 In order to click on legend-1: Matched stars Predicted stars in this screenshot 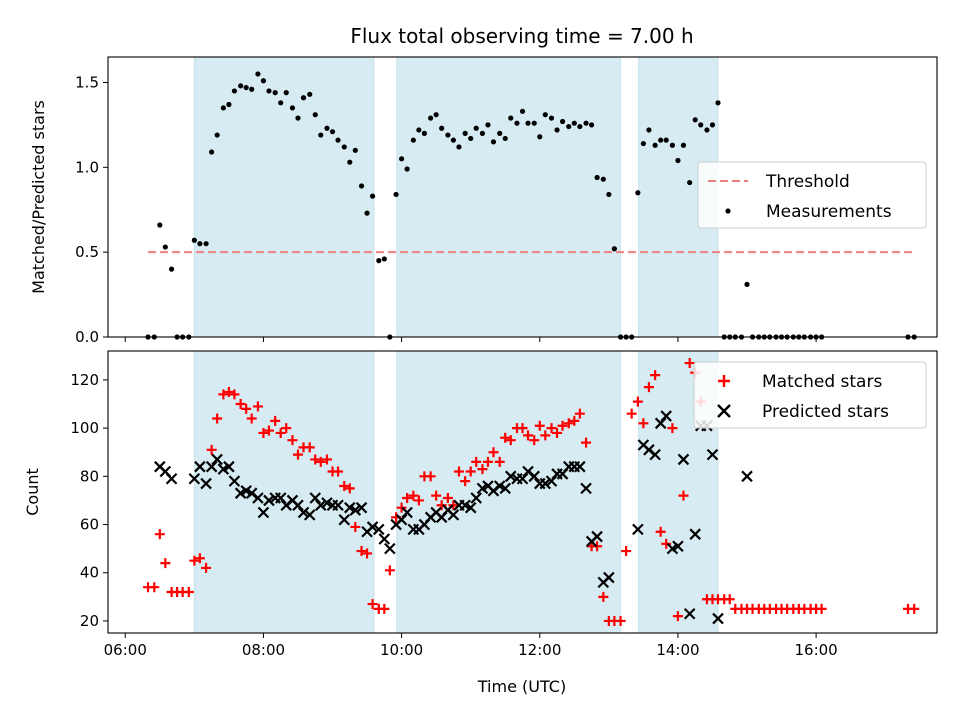, I will do `click(810, 395)`.